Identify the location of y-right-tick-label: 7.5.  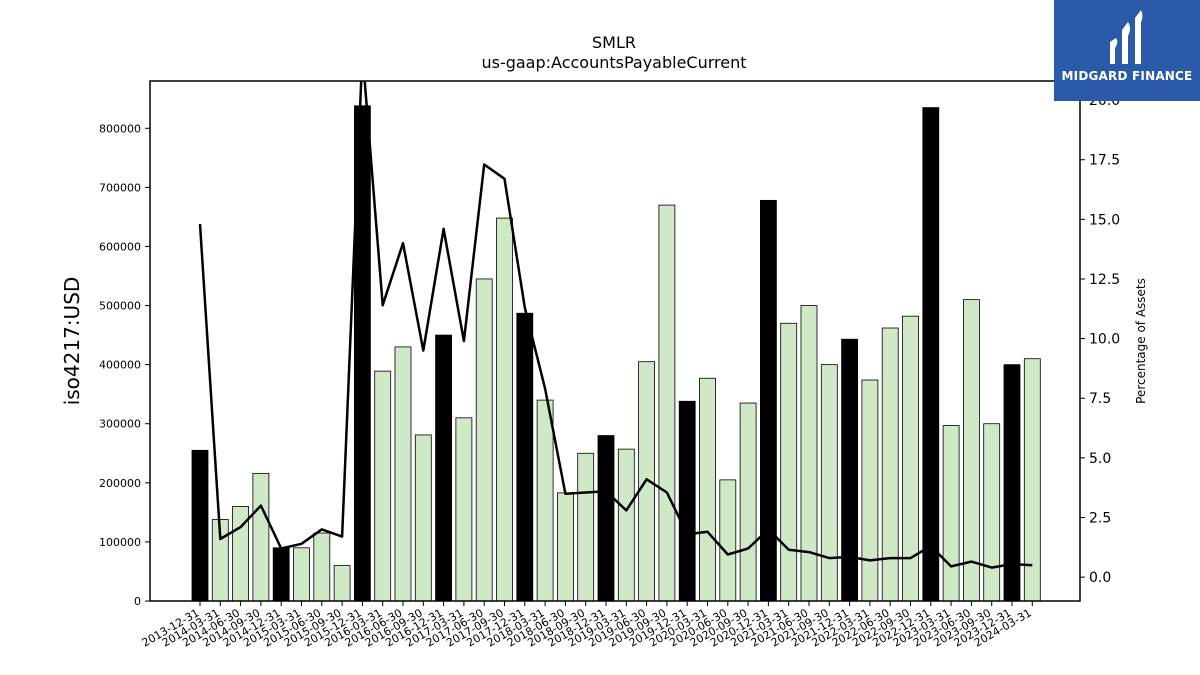
(1100, 399).